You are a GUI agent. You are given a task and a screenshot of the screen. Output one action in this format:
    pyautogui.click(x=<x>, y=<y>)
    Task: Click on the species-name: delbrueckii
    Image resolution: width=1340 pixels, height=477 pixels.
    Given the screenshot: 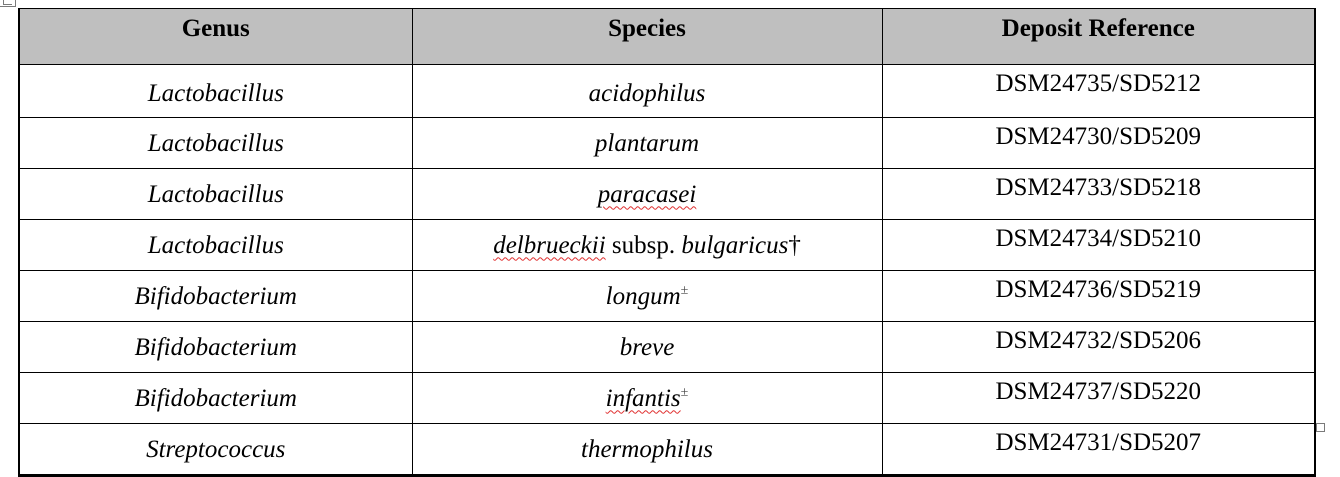 What is the action you would take?
    pyautogui.click(x=549, y=245)
    